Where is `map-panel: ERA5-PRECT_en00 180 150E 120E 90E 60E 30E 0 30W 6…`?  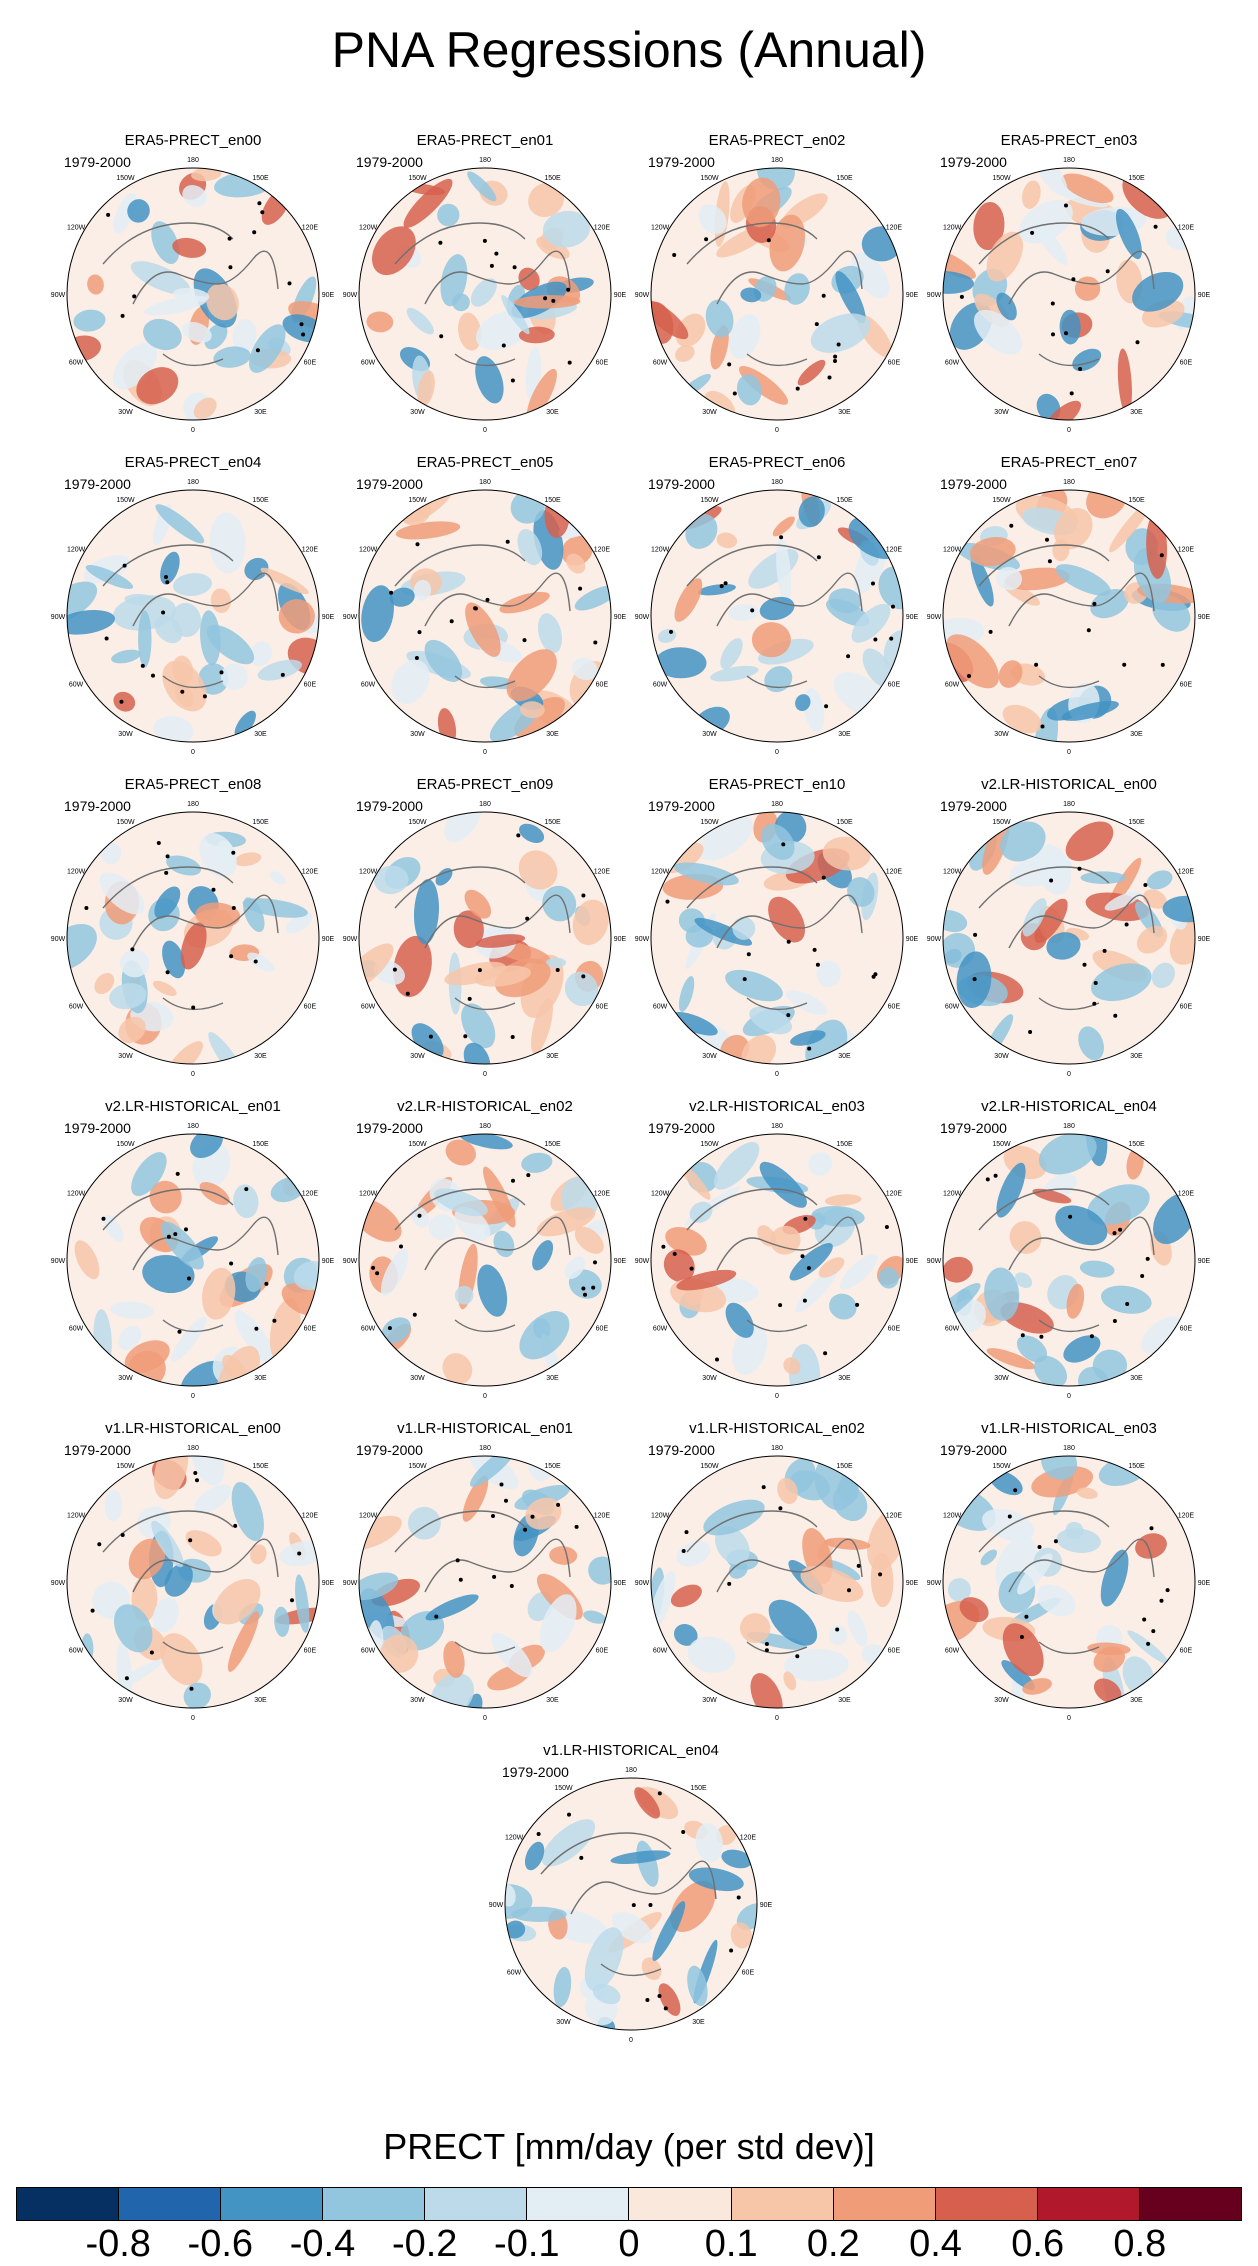
map-panel: ERA5-PRECT_en00 180 150E 120E 90E 60E 30E 0 30W 6… is located at coordinates (193, 283).